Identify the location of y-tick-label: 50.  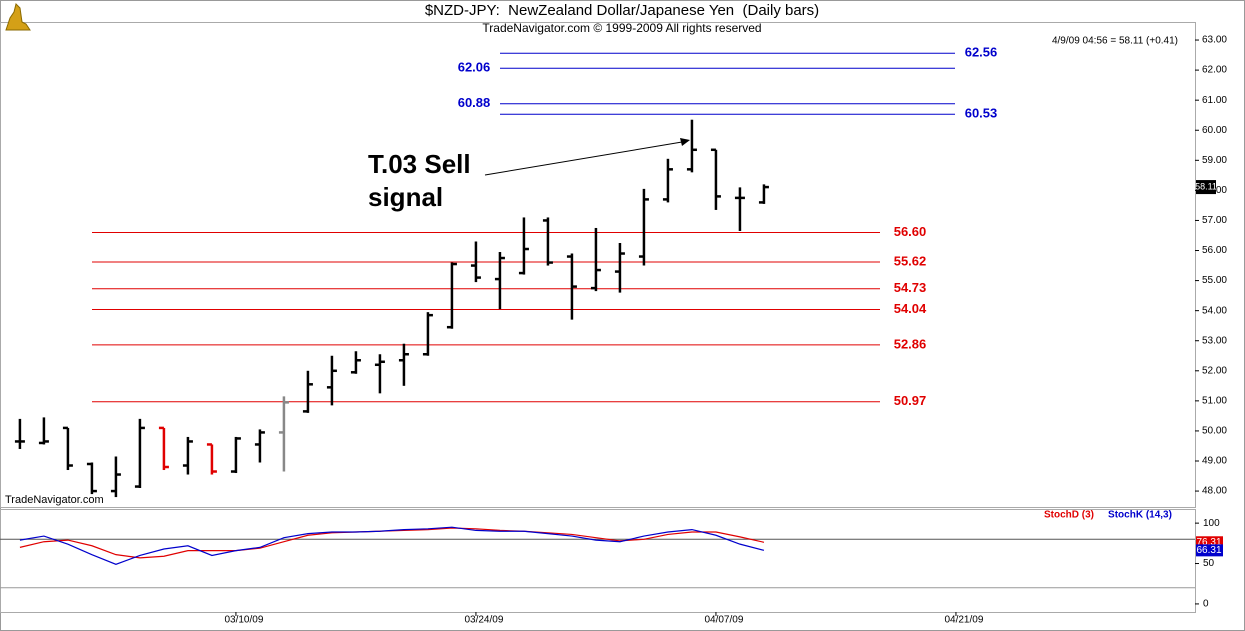
(1209, 563).